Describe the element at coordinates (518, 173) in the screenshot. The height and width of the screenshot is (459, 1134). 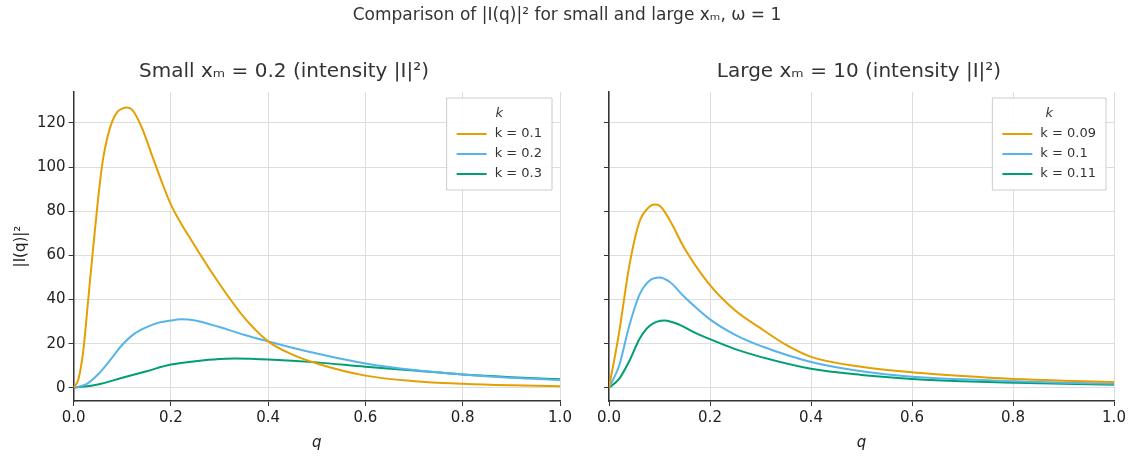
I see `legend-label: k = 0.3` at that location.